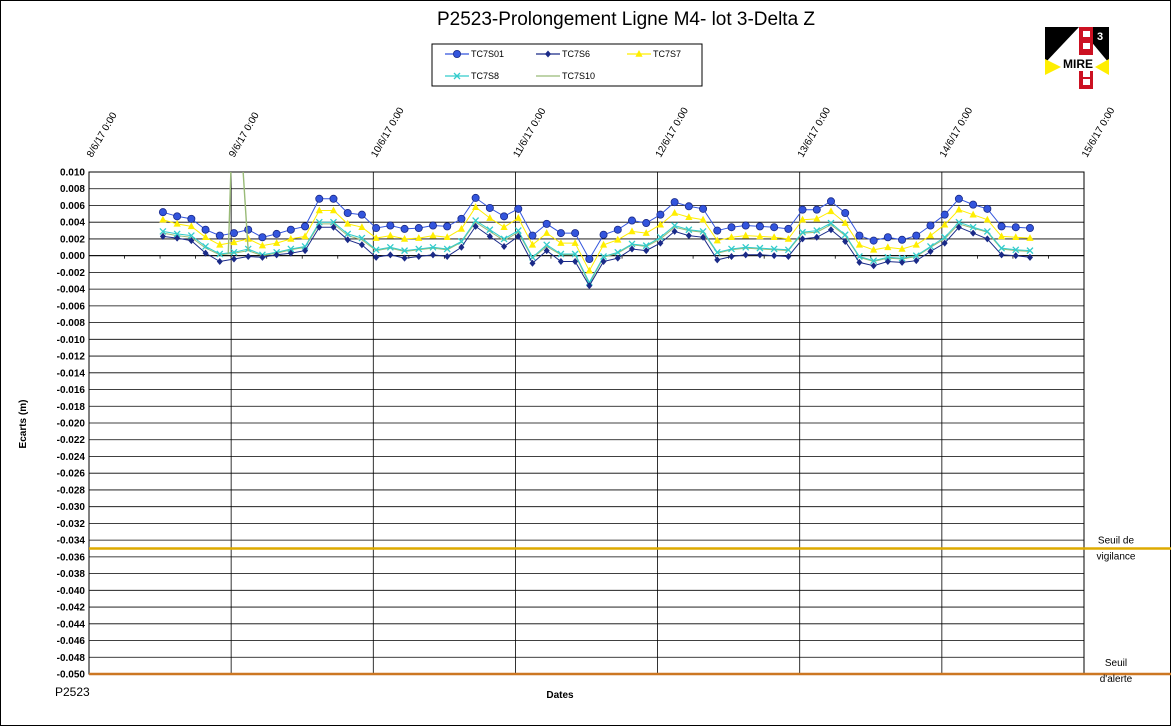 Image resolution: width=1171 pixels, height=726 pixels. Describe the element at coordinates (1053, 67) in the screenshot. I see `logo-yellow-left` at that location.